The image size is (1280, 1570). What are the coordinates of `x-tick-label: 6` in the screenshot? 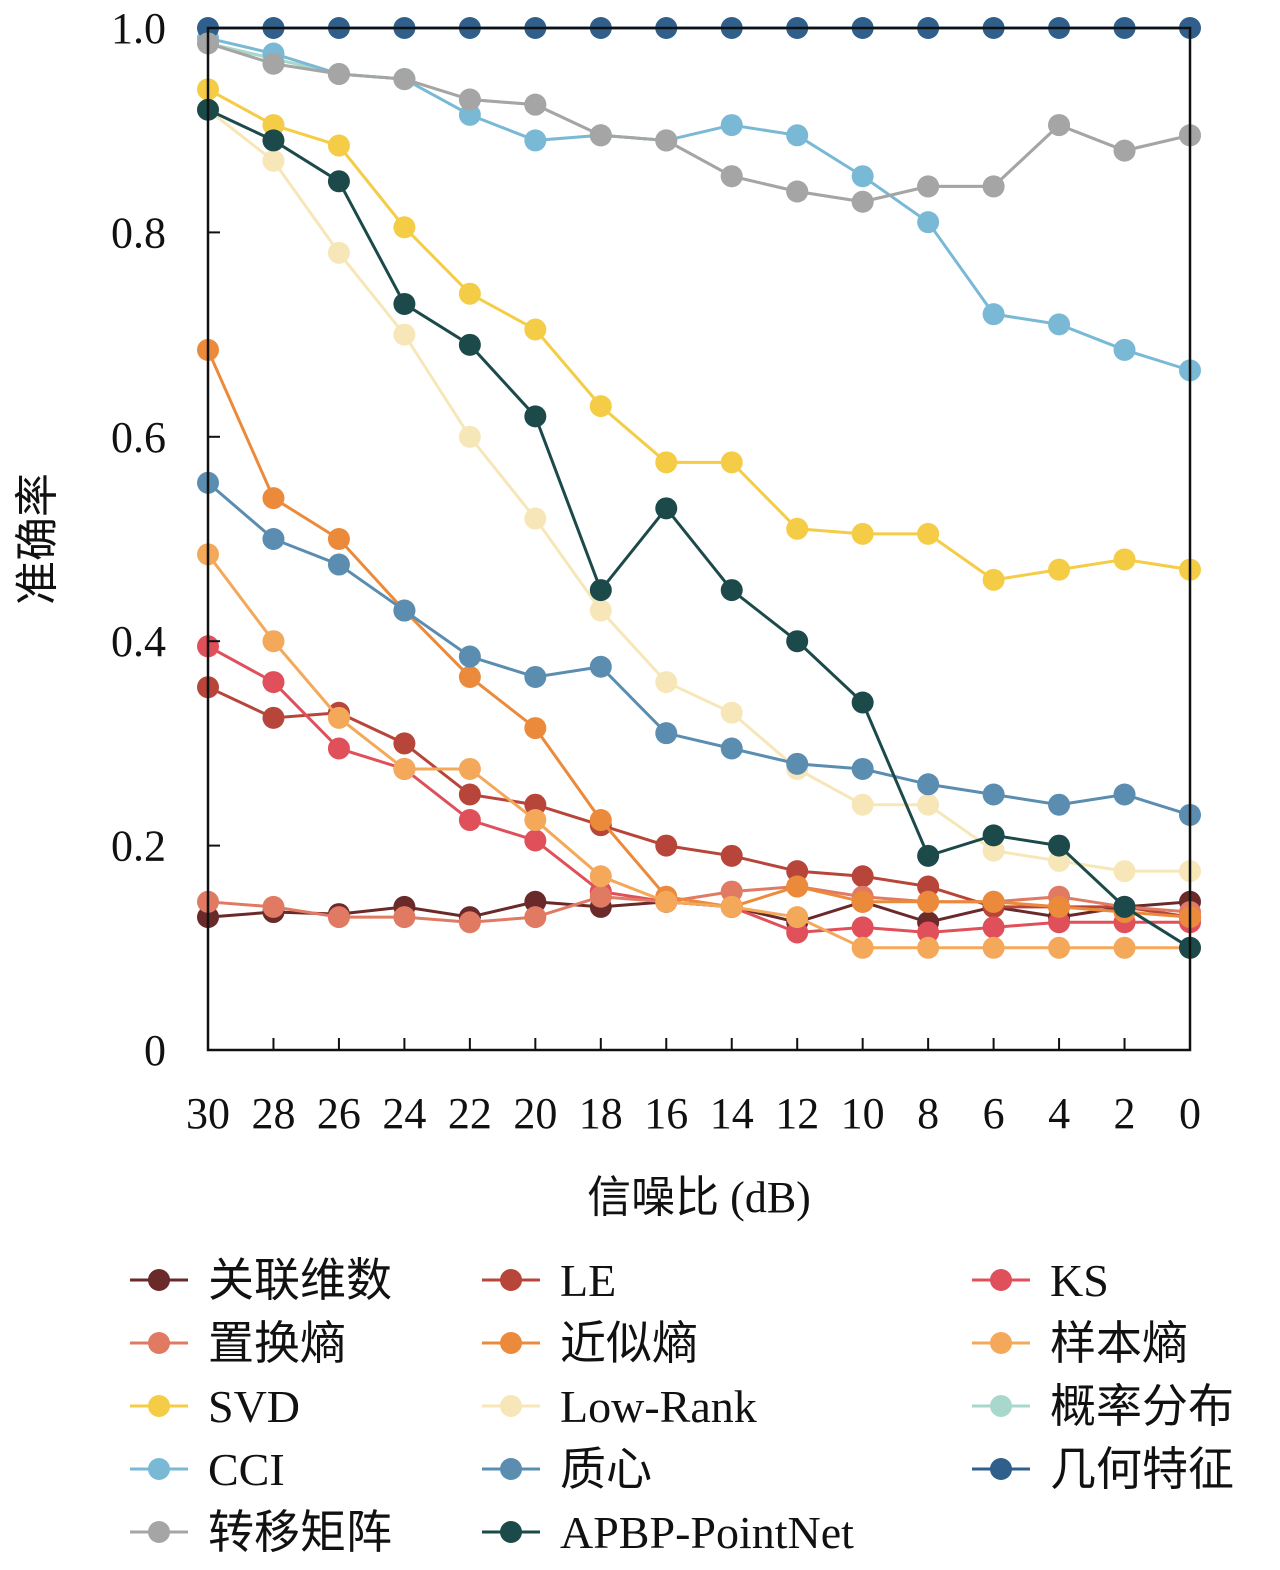 It's located at (994, 1113).